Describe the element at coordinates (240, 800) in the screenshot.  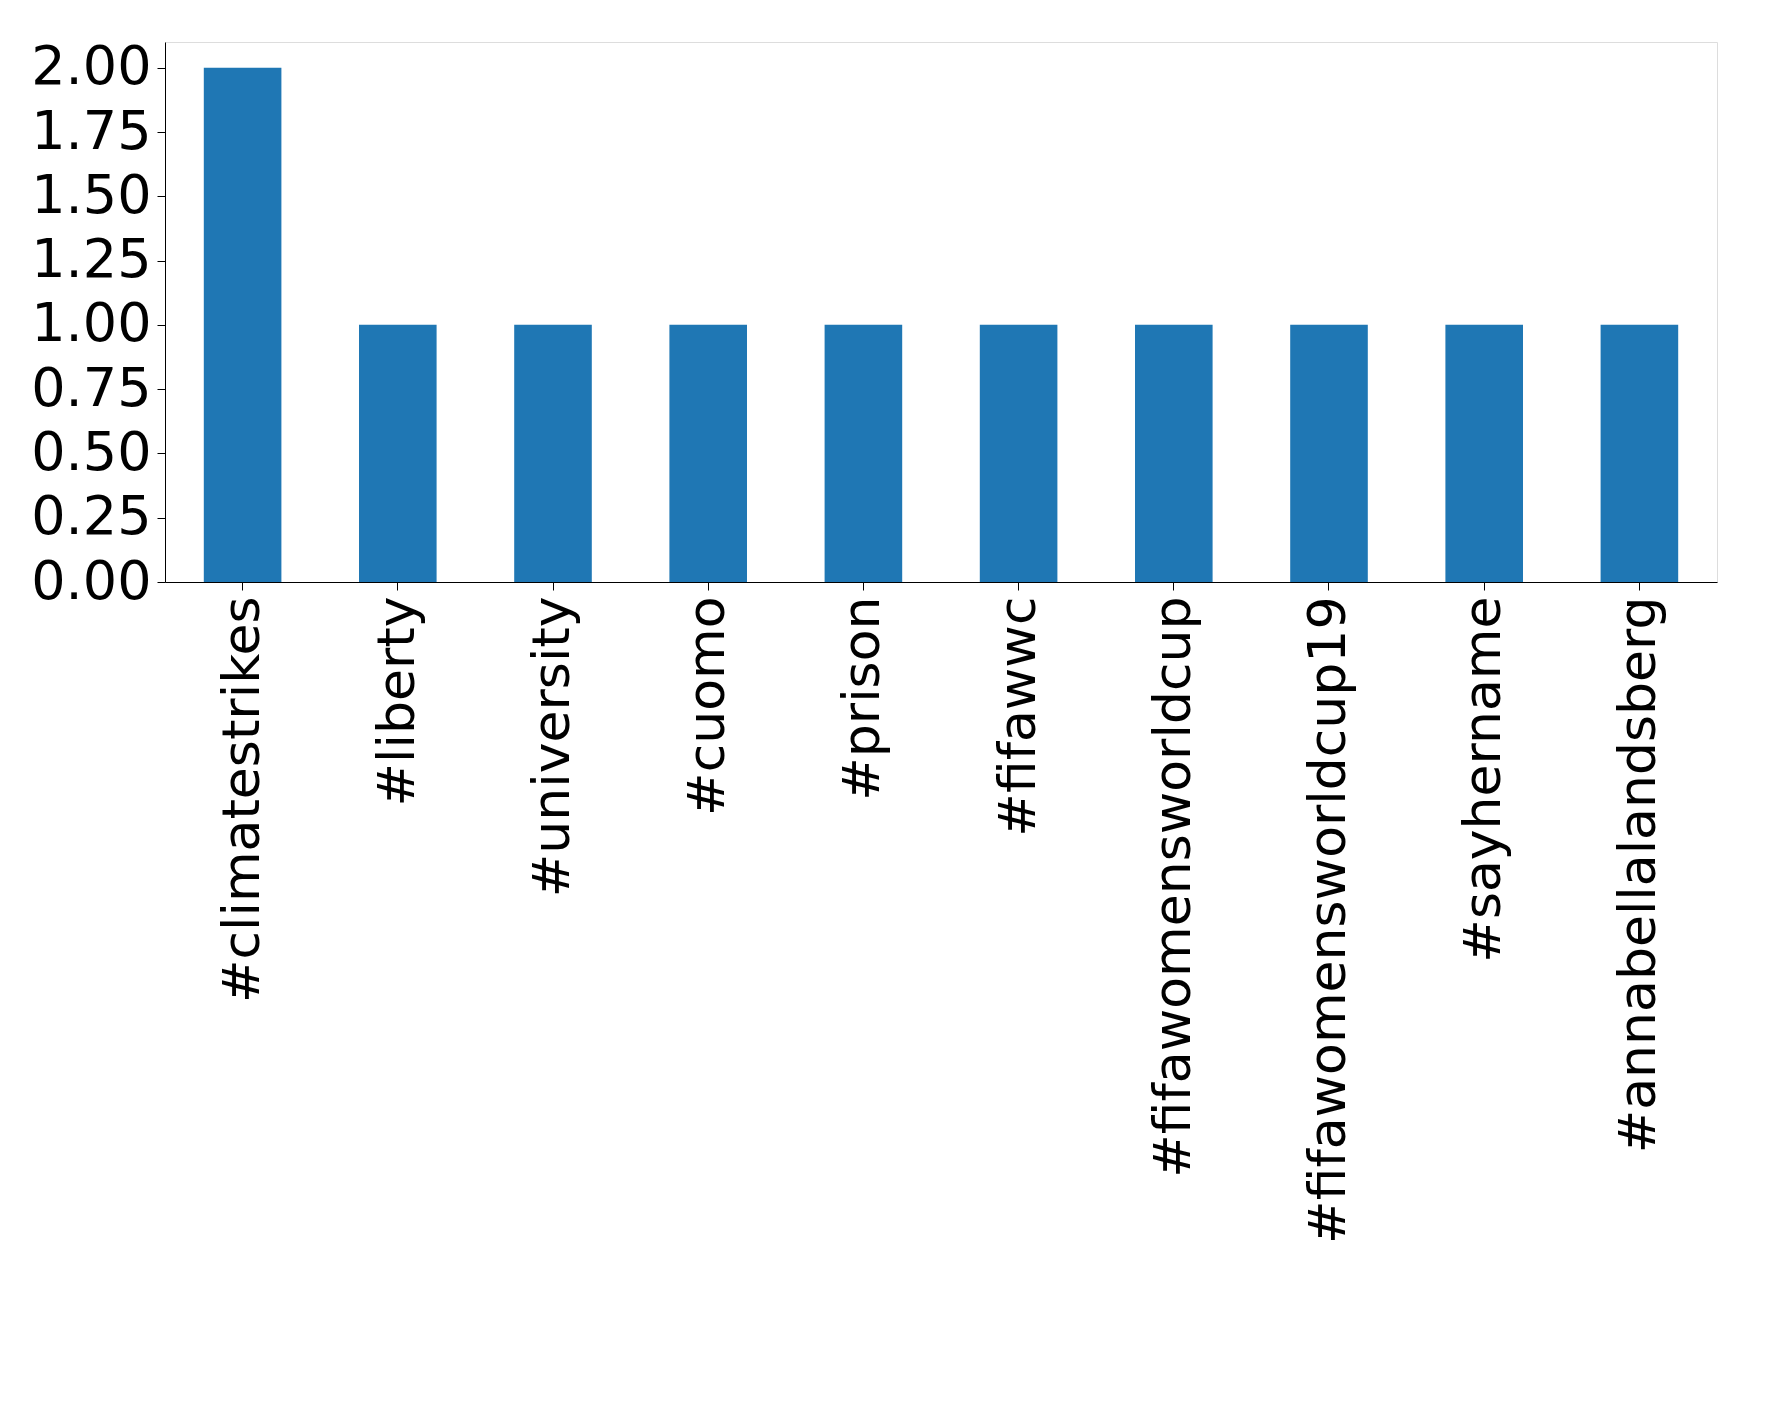
I see `x-tick-label: #climatestrikes` at that location.